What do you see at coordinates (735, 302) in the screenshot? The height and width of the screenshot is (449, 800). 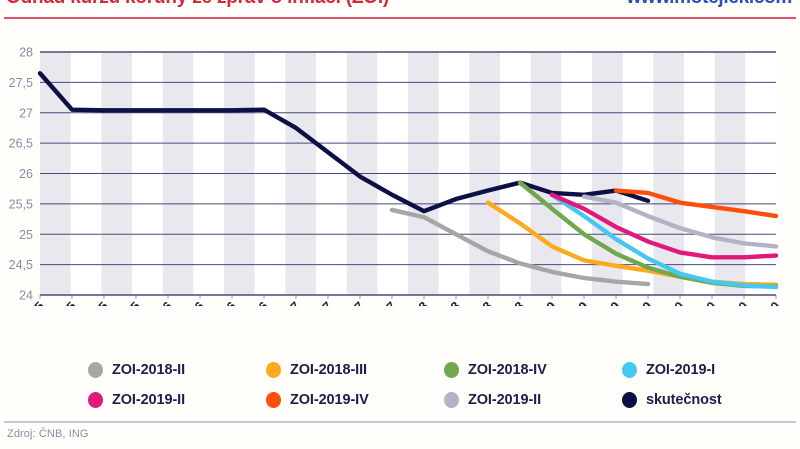 I see `x-tick-label: 9. 20` at bounding box center [735, 302].